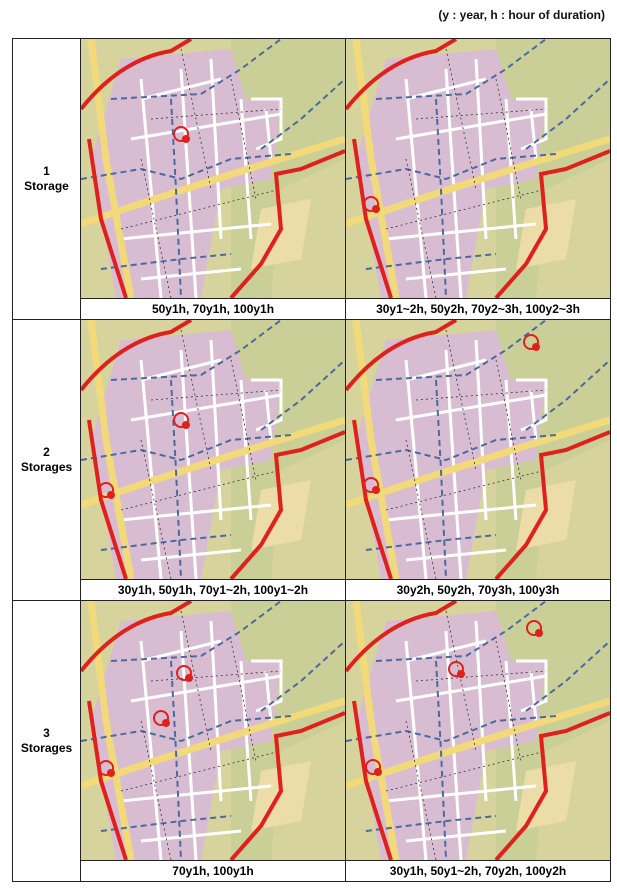 The width and height of the screenshot is (617, 891). Describe the element at coordinates (46, 452) in the screenshot. I see `row-label-line: 2` at that location.